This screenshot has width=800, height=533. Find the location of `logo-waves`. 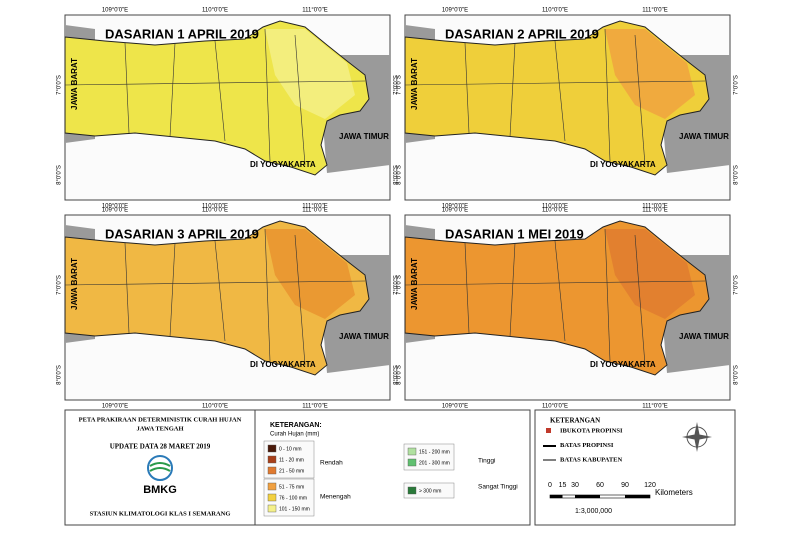

logo-waves is located at coordinates (160, 467).